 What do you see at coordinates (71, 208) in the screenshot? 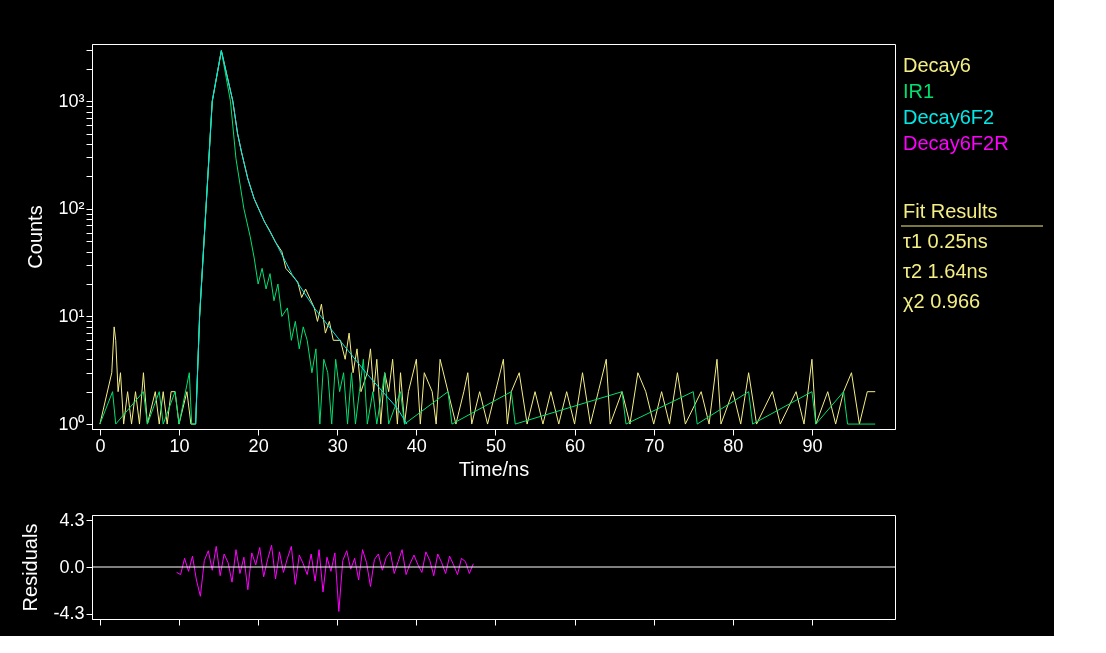
I see `y-tick-label: 10²` at bounding box center [71, 208].